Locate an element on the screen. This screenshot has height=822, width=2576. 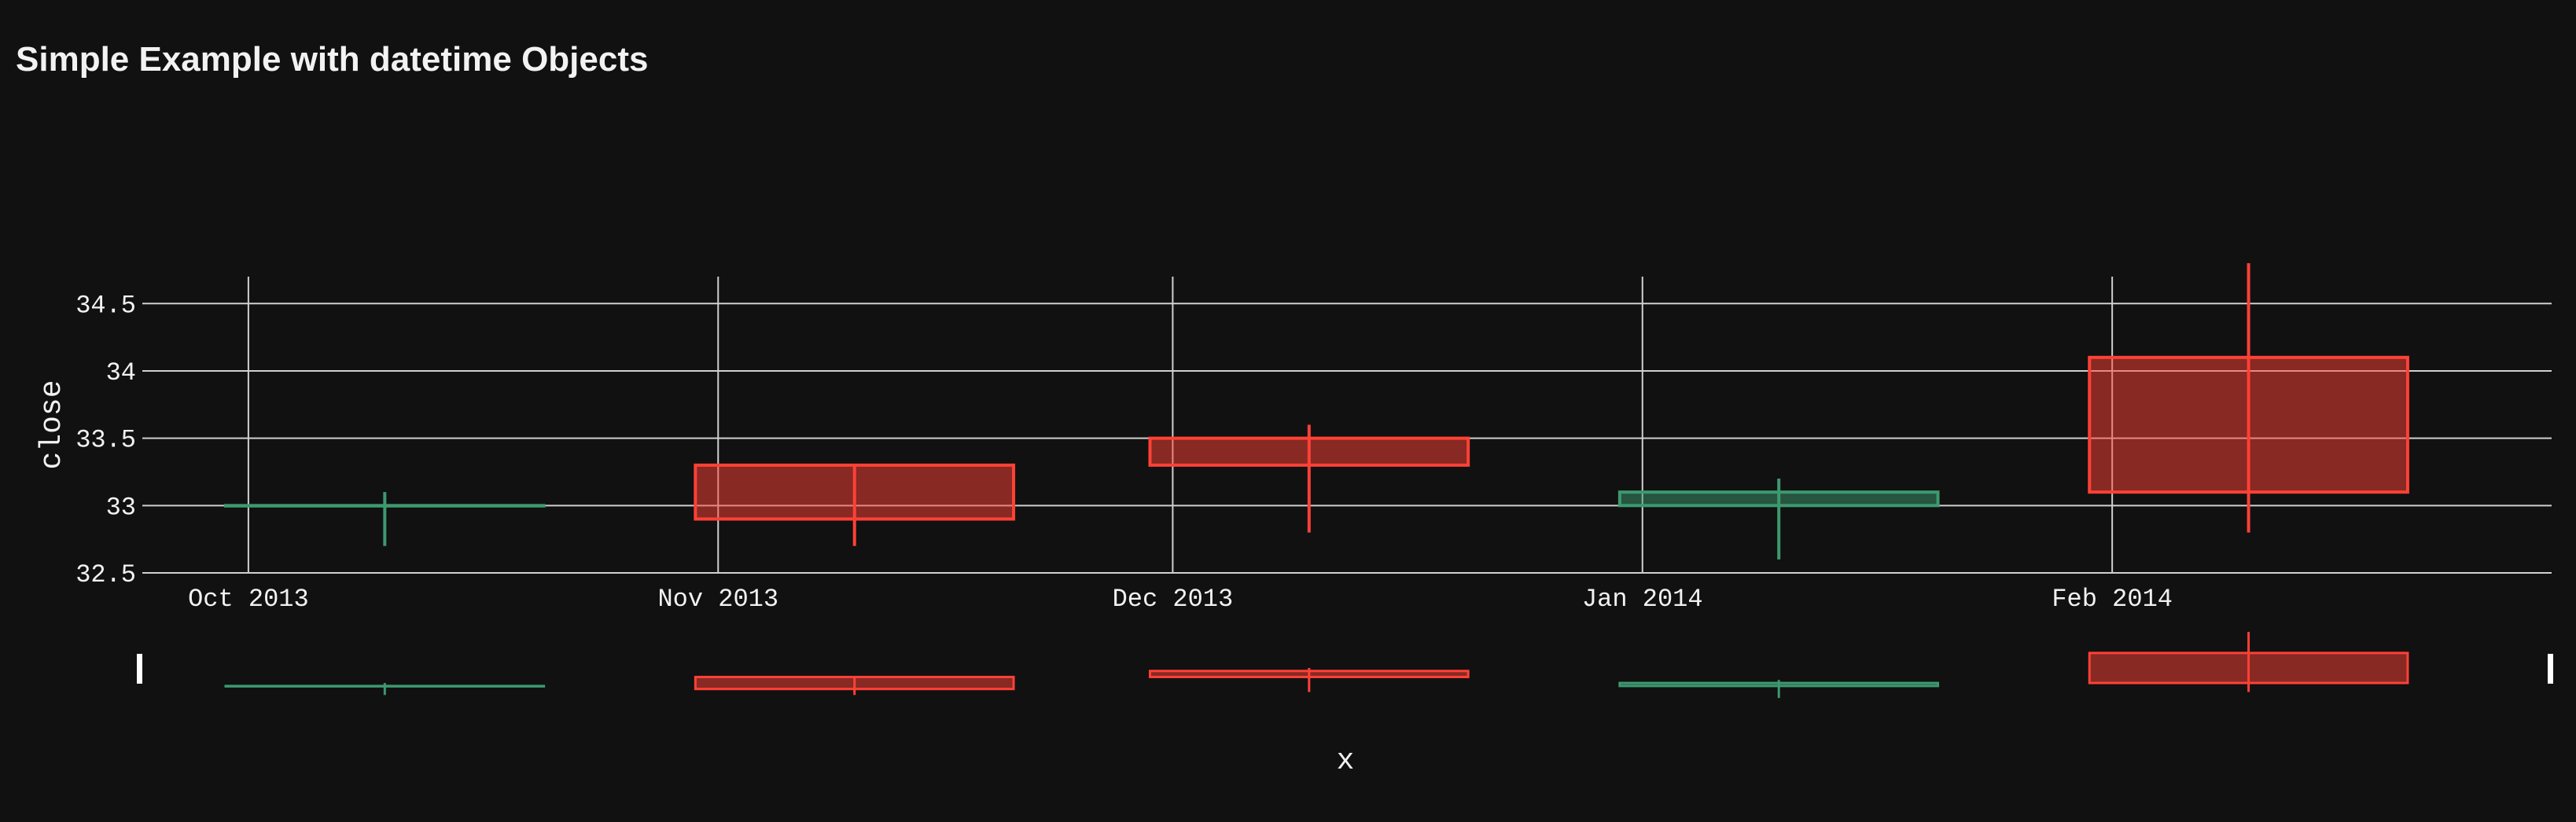
x-tick-label: Dec 2013 is located at coordinates (1173, 599).